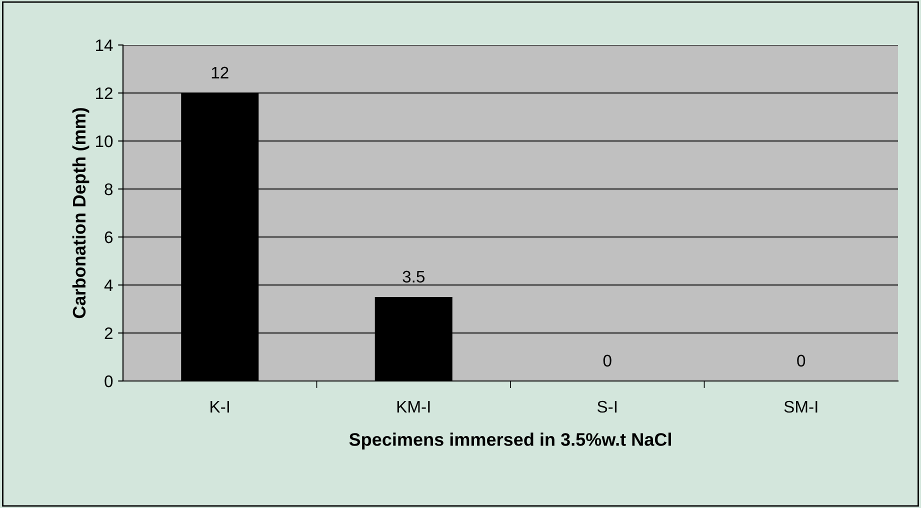 The width and height of the screenshot is (921, 508). What do you see at coordinates (108, 381) in the screenshot?
I see `y-tick-label: 0` at bounding box center [108, 381].